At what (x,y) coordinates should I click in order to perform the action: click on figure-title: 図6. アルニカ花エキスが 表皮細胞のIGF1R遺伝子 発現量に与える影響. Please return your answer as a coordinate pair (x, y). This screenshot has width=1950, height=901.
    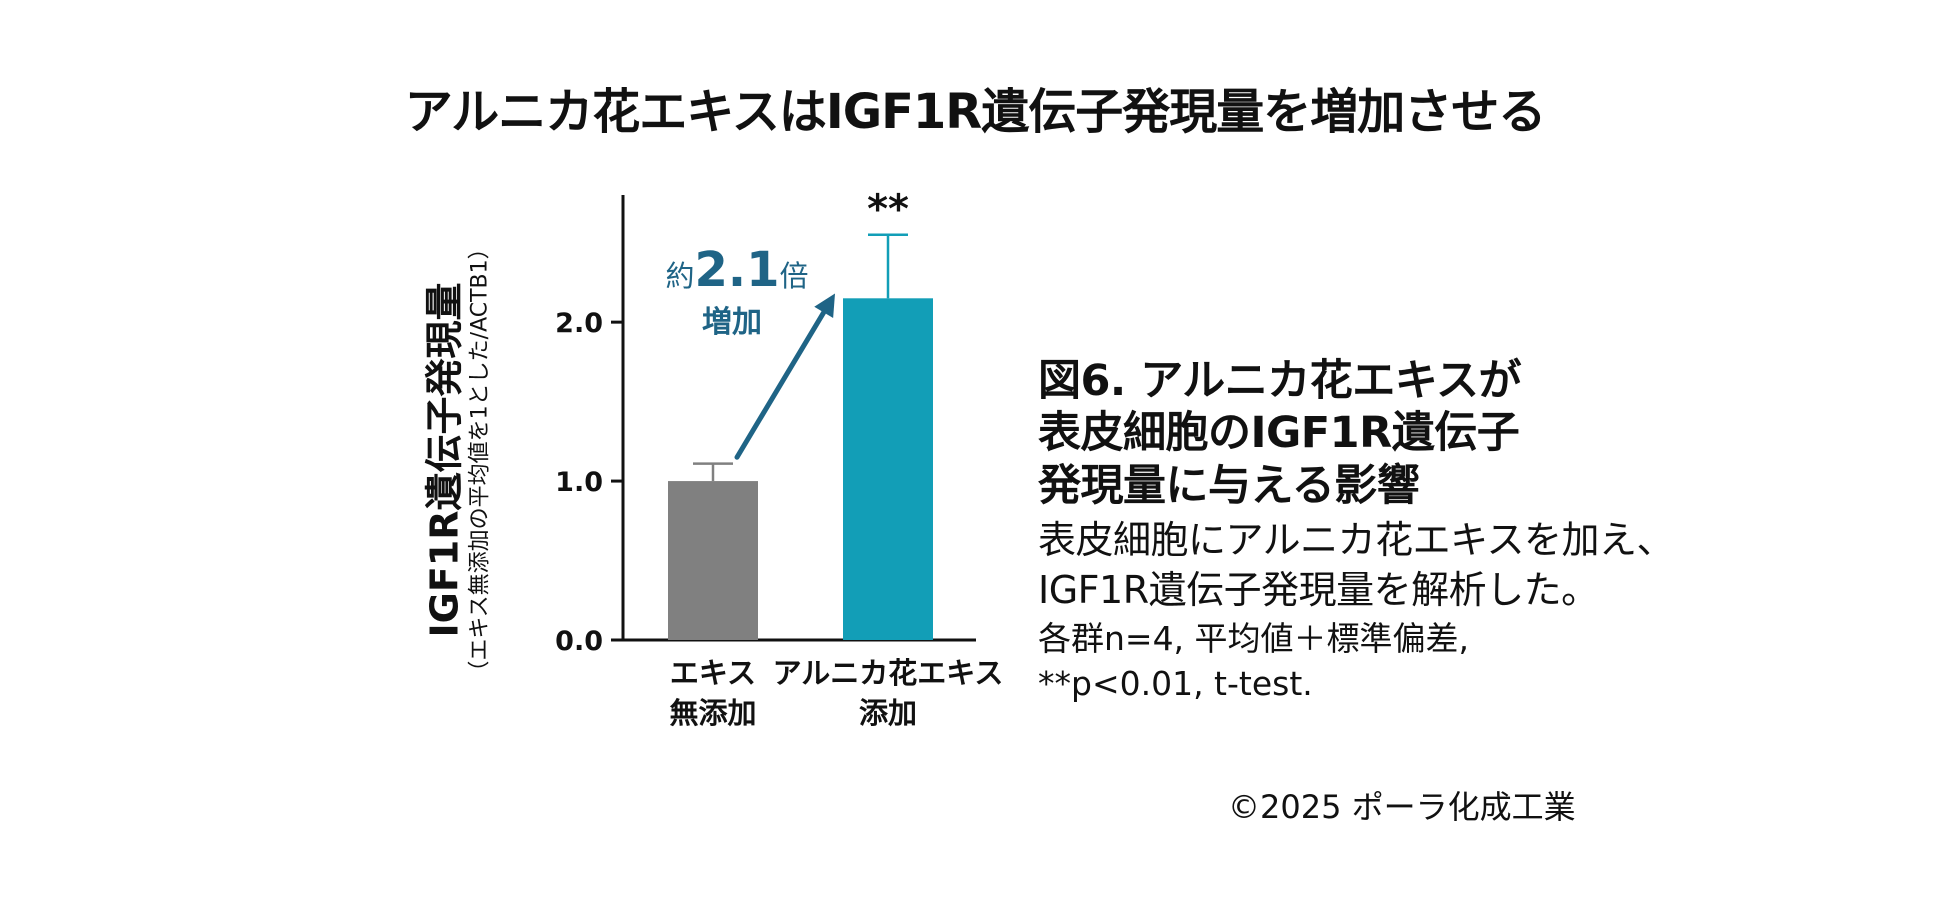
    Looking at the image, I should click on (1388, 433).